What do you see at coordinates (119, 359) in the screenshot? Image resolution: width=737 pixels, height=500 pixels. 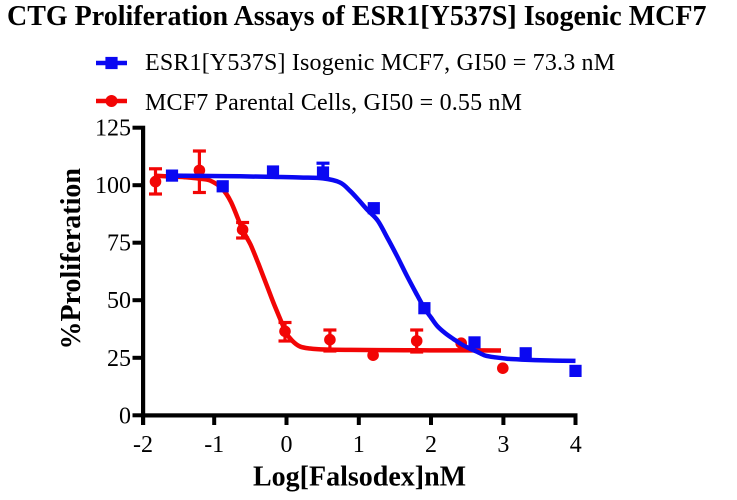 I see `svg-text: 25` at bounding box center [119, 359].